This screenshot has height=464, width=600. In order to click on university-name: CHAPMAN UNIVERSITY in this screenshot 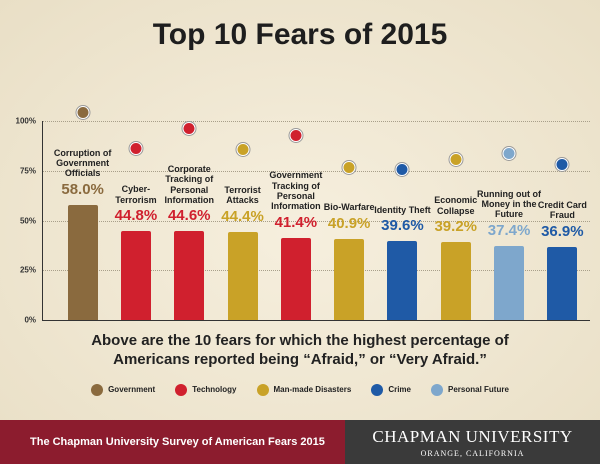, I will do `click(472, 436)`.